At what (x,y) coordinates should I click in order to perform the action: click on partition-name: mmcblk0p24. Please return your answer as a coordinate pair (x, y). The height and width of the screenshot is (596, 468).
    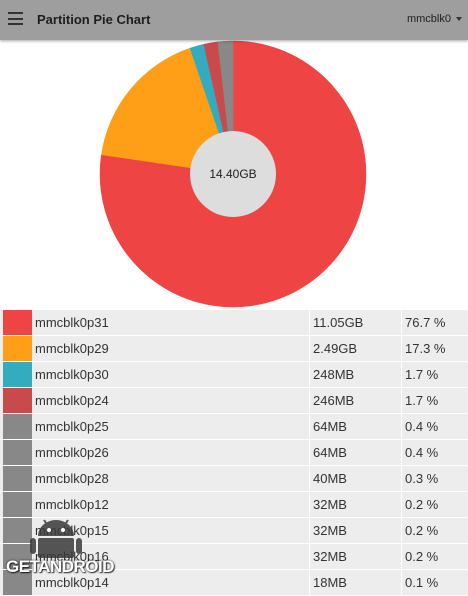
    Looking at the image, I should click on (72, 400).